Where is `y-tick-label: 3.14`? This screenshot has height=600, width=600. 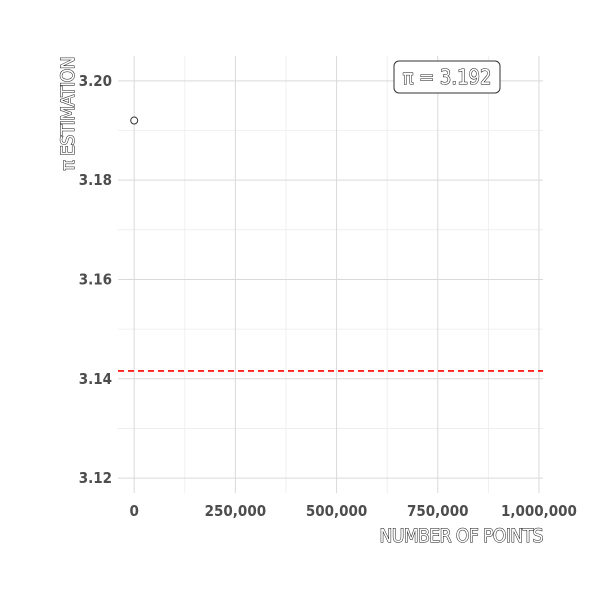
y-tick-label: 3.14 is located at coordinates (95, 379).